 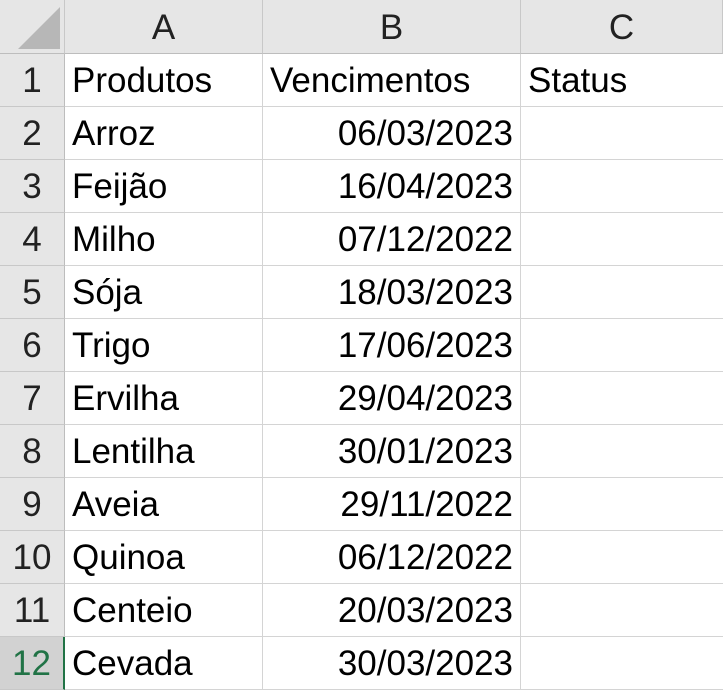 What do you see at coordinates (622, 186) in the screenshot?
I see `cell-c3` at bounding box center [622, 186].